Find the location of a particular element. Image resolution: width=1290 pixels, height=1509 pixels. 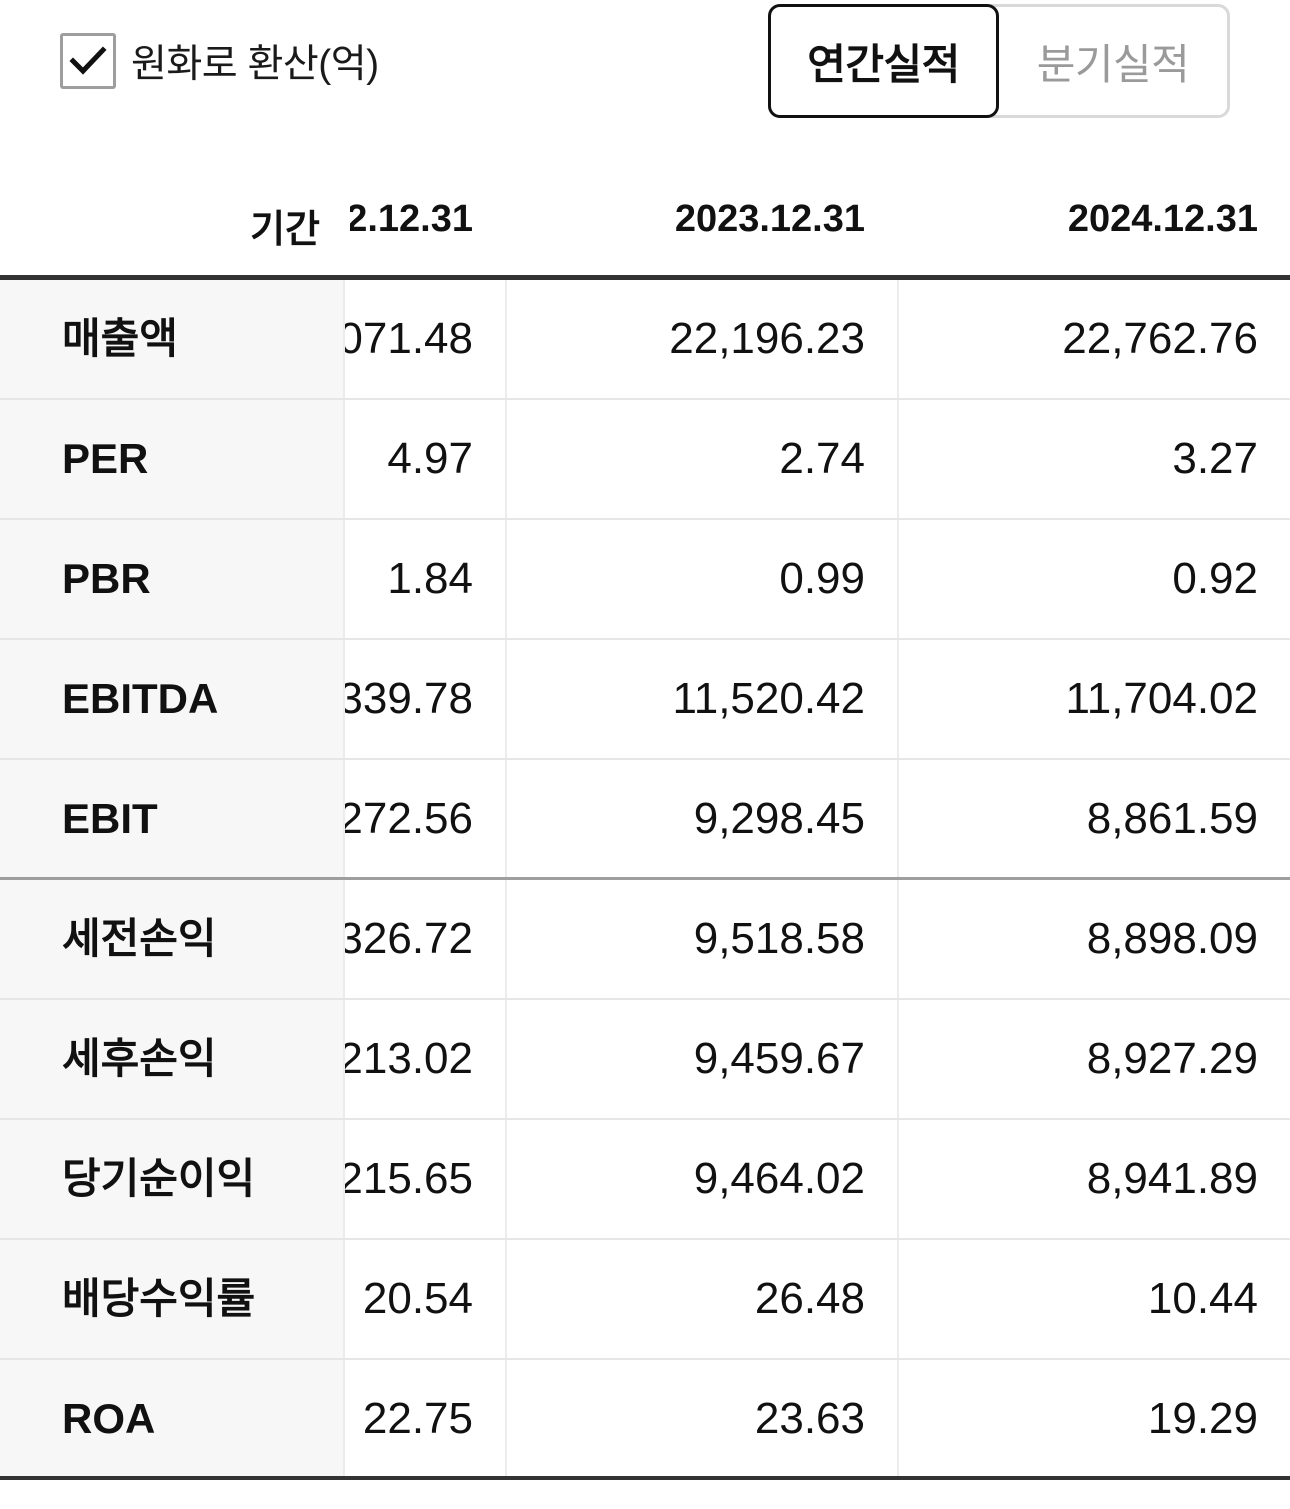

value-cell: 22.75 is located at coordinates (417, 1418).